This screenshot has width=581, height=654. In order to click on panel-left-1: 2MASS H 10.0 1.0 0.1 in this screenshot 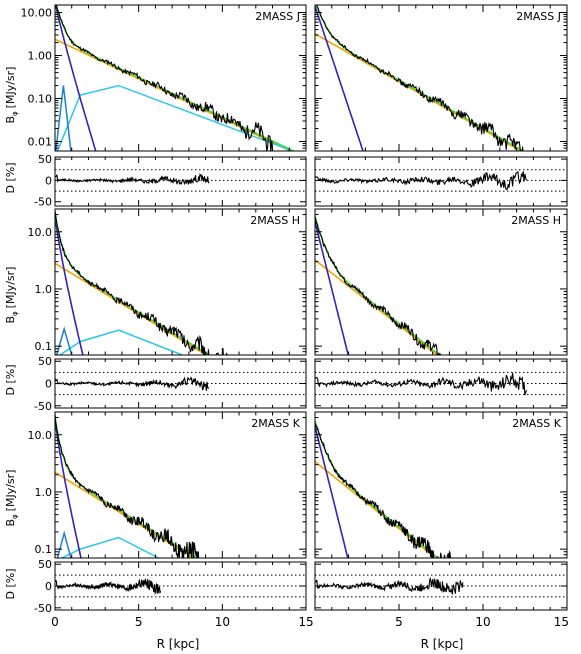, I will do `click(167, 282)`.